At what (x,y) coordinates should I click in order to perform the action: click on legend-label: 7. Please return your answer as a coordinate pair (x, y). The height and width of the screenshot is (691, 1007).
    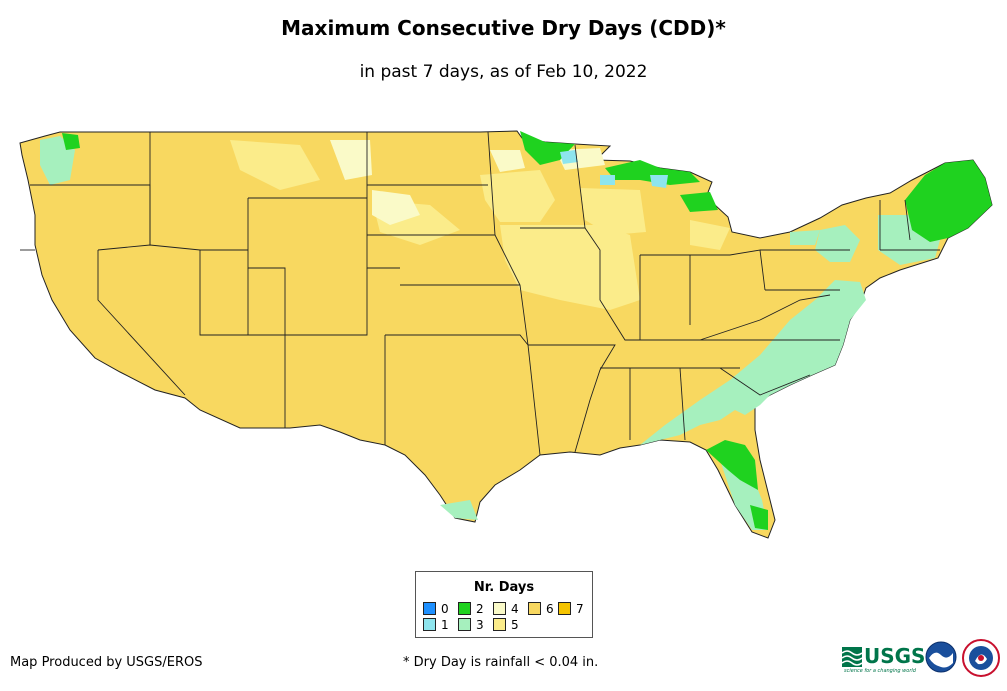
    Looking at the image, I should click on (580, 609).